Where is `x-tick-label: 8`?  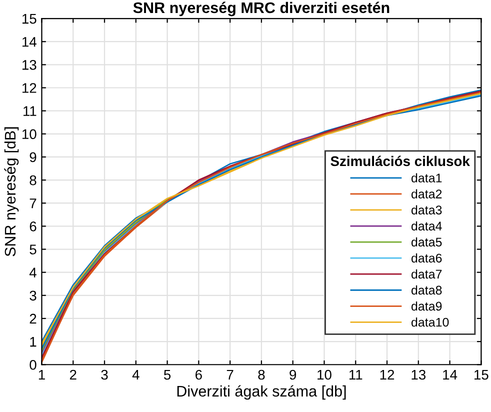 x-tick-label: 8 is located at coordinates (261, 375).